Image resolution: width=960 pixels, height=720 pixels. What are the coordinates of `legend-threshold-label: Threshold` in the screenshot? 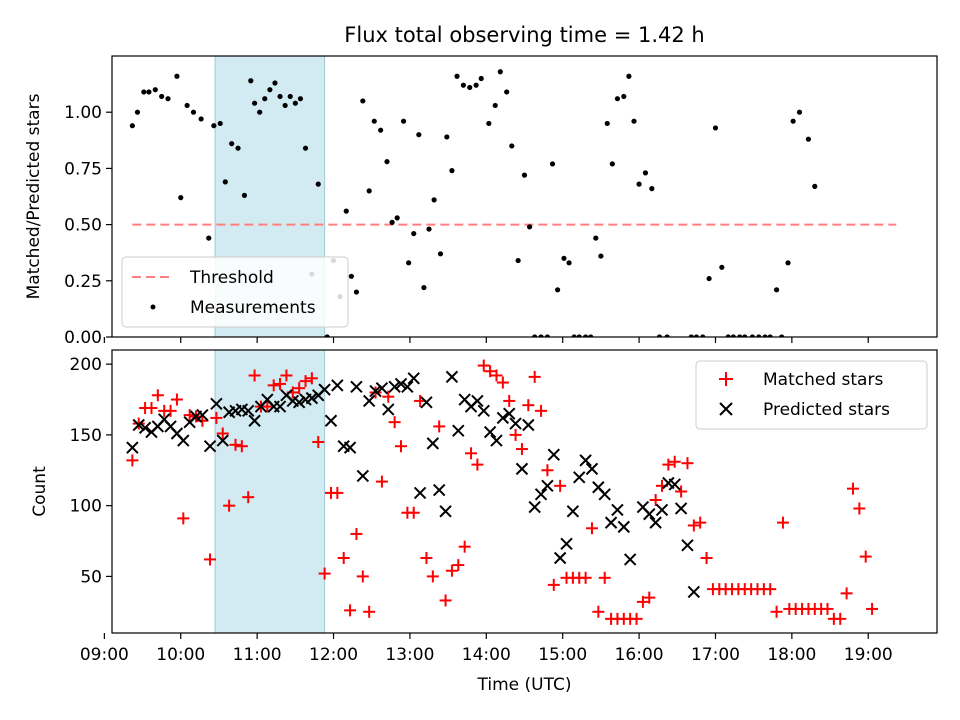 It's located at (231, 278).